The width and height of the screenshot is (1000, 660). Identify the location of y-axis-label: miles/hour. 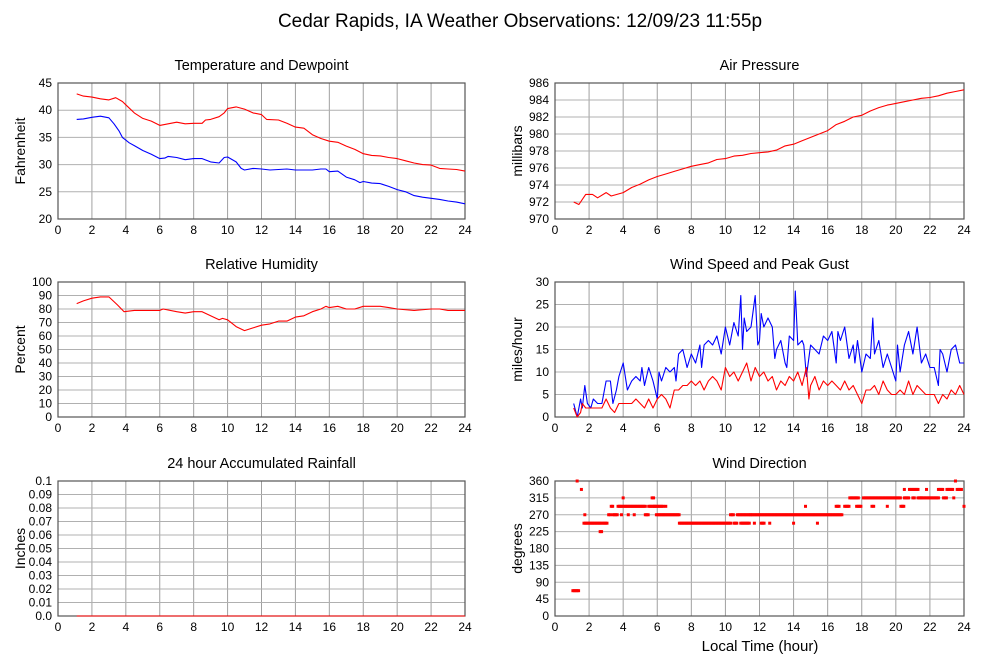
(517, 349).